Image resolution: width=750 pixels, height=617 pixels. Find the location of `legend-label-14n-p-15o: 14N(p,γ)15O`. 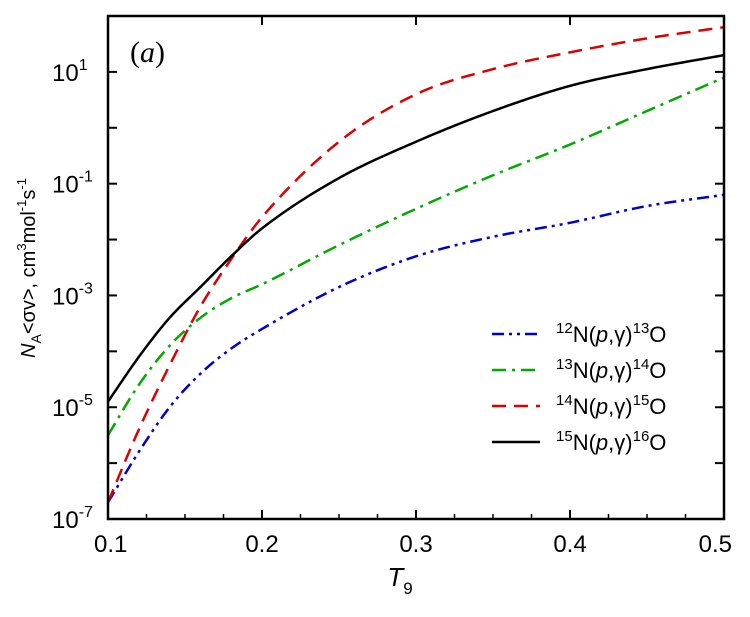

legend-label-14n-p-15o: 14N(p,γ)15O is located at coordinates (611, 405).